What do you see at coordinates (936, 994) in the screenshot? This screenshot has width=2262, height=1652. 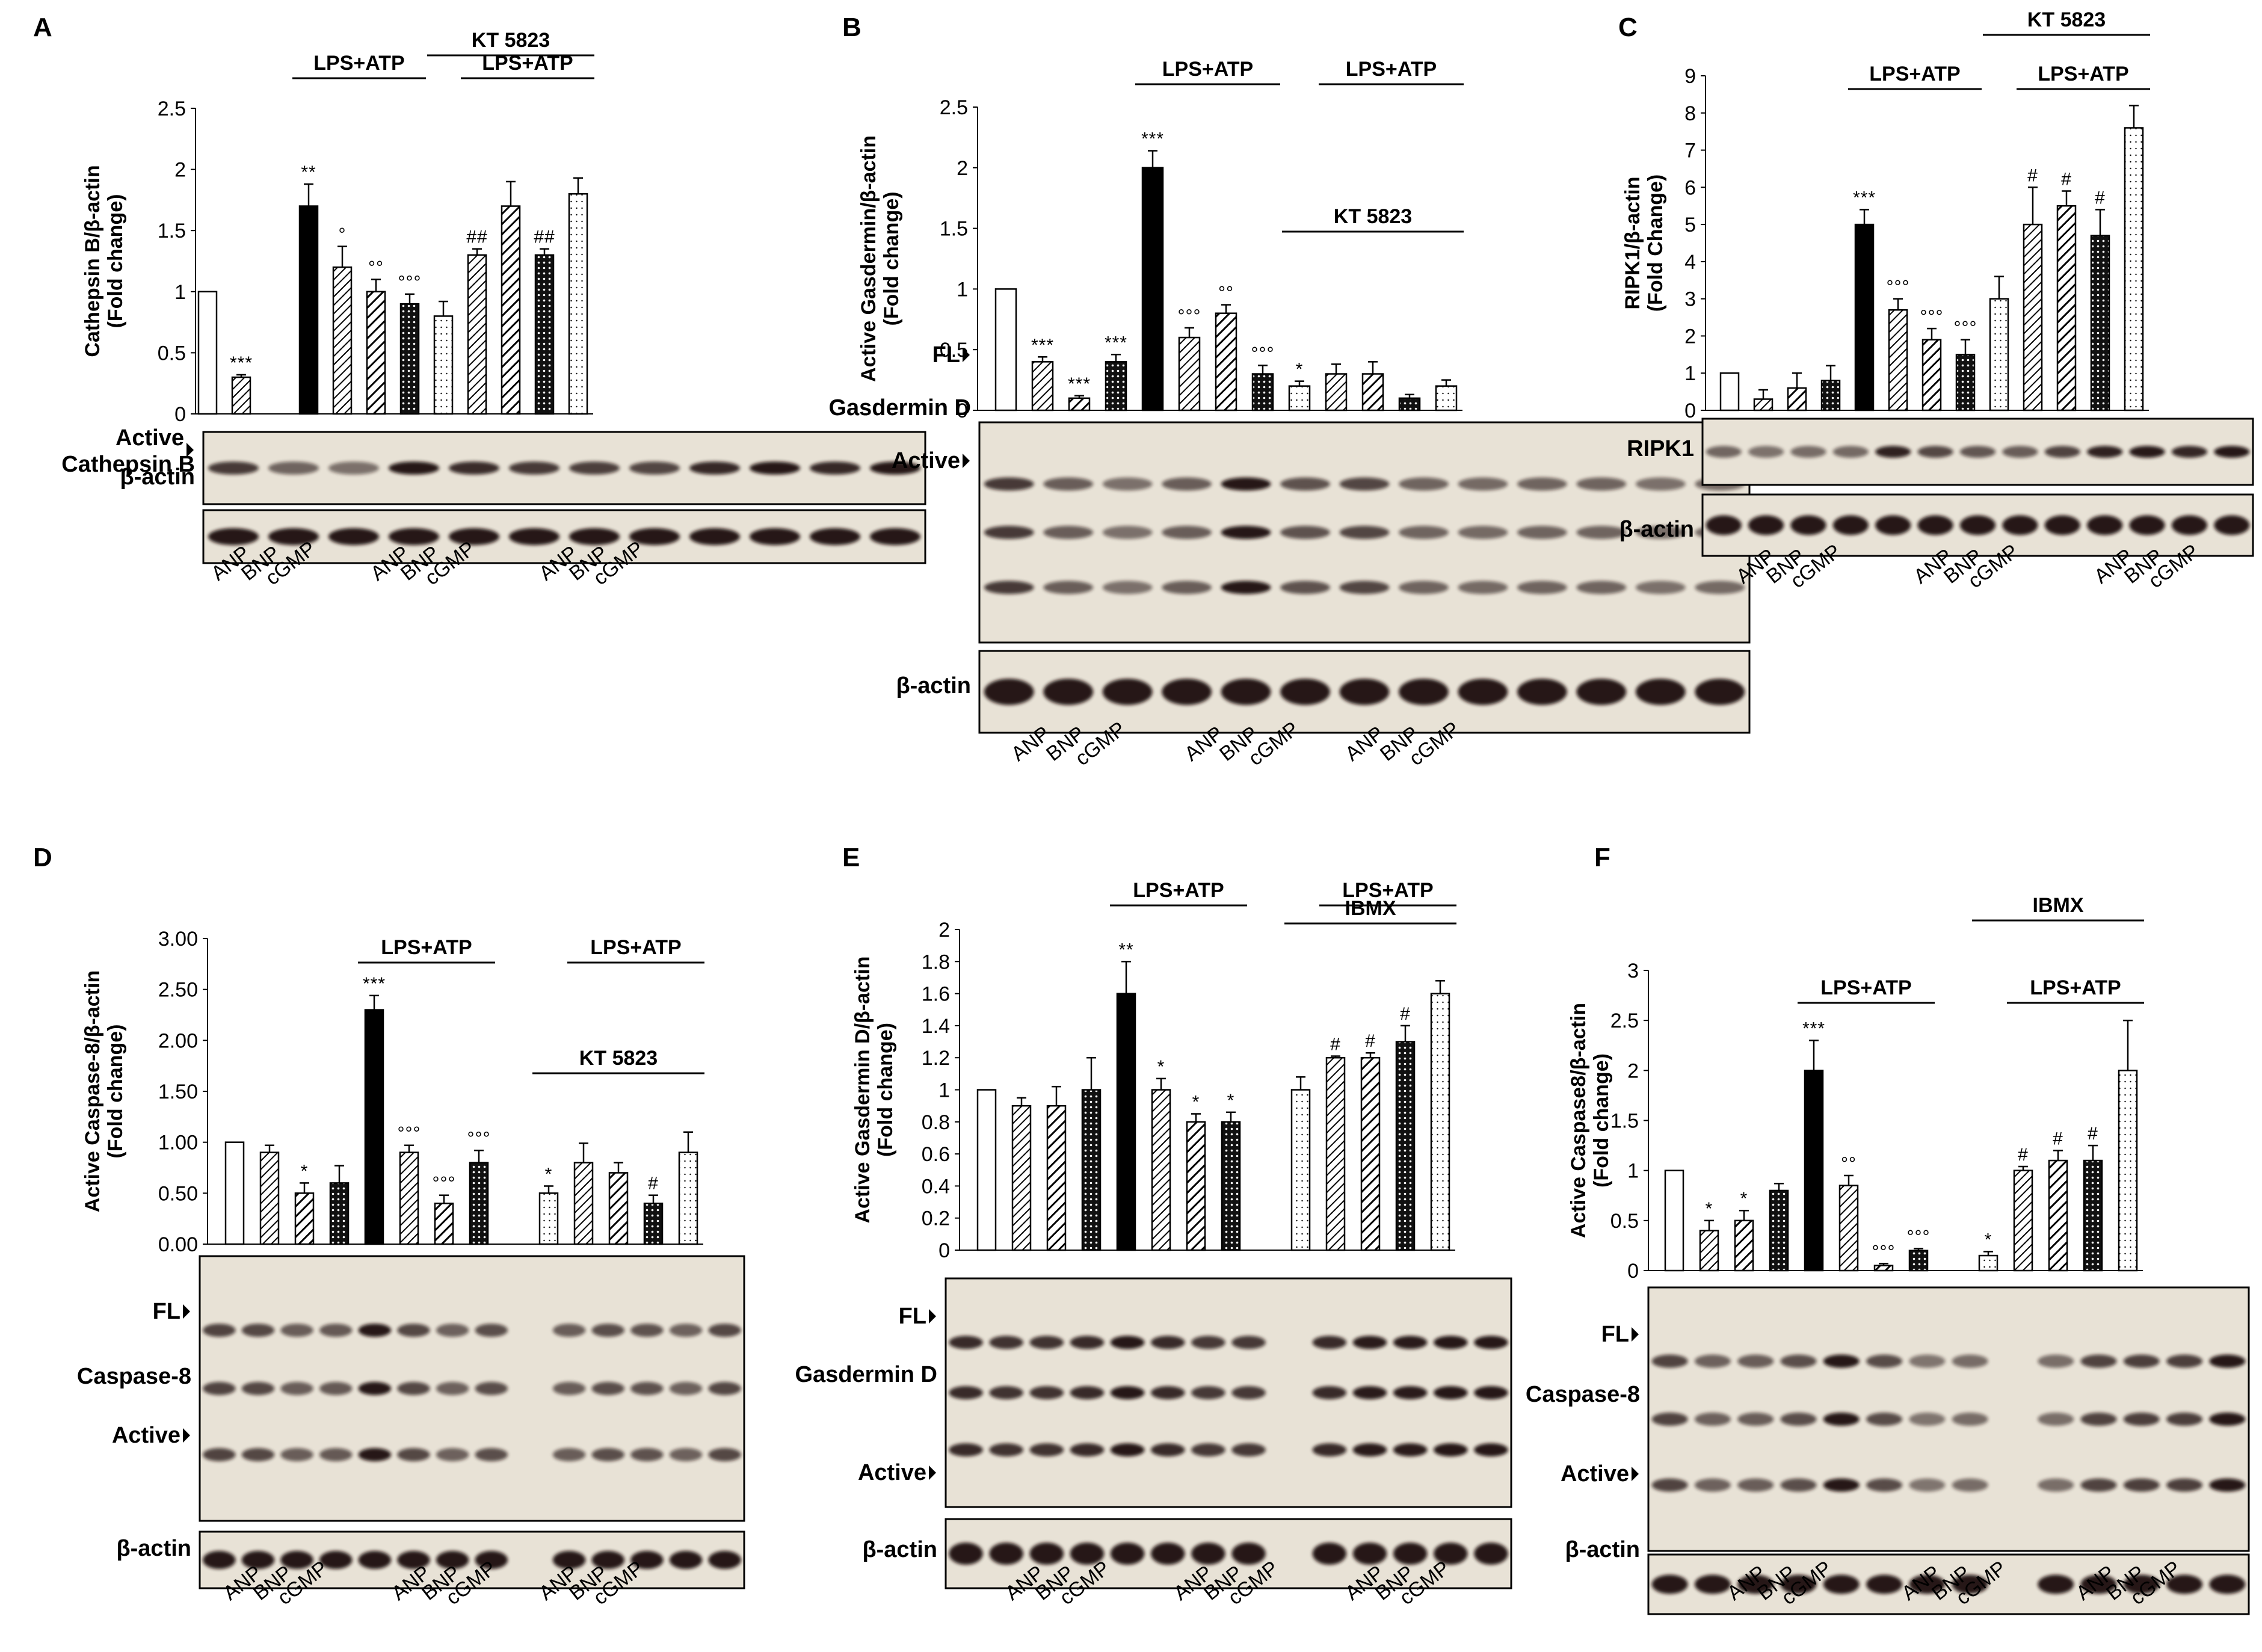 I see `y-tick-label: 1.6` at bounding box center [936, 994].